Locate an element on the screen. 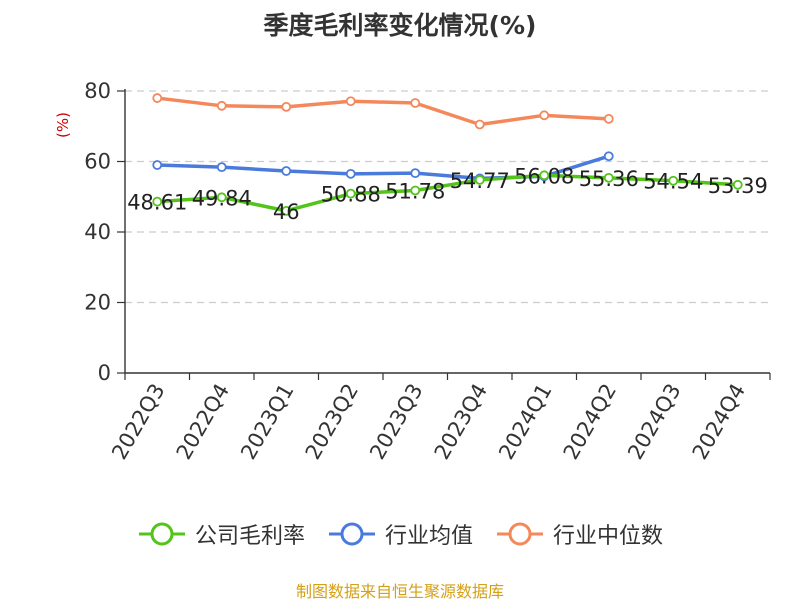 This screenshot has height=602, width=800. legend-item-industry-median: 行业中位数 is located at coordinates (579, 534).